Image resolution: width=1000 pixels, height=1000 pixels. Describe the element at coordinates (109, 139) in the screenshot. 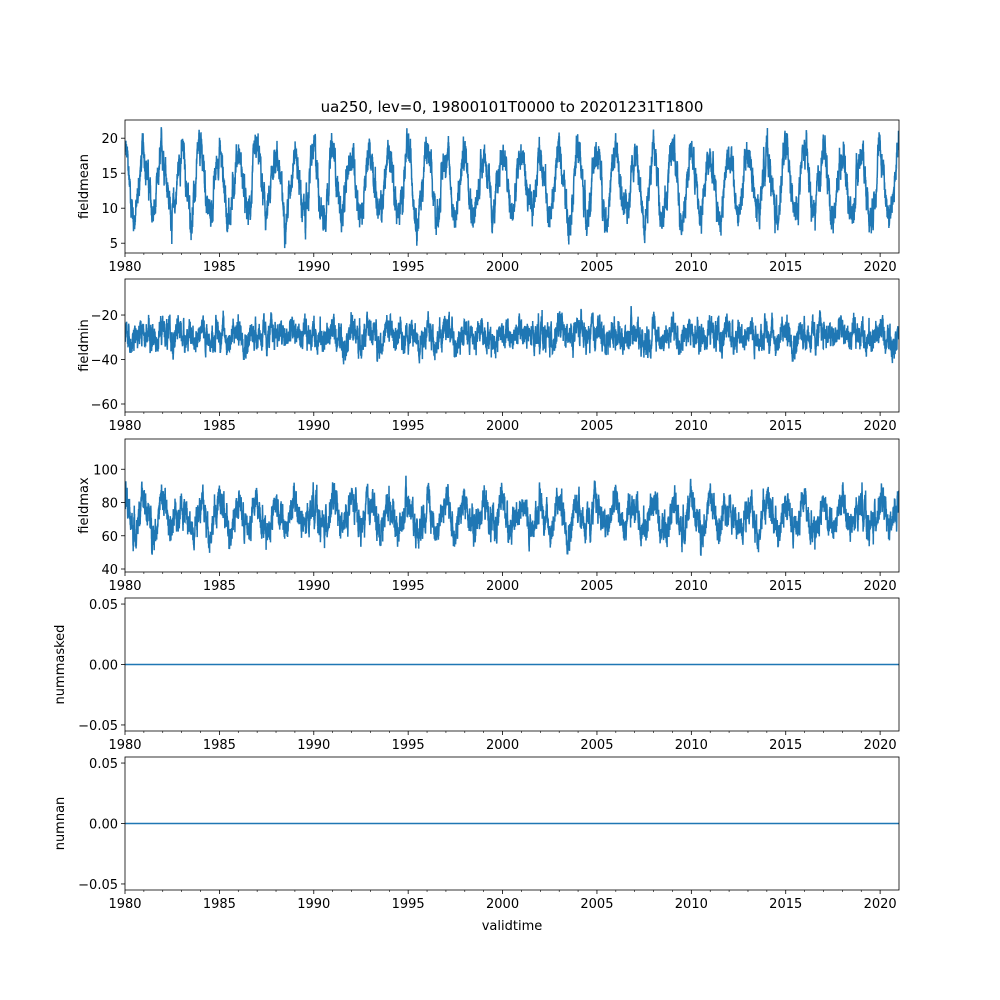

I see `y-tick-label: 20` at that location.